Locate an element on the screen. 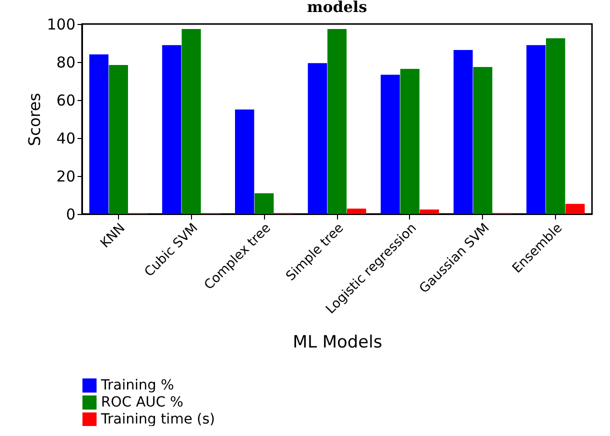  y-axis-title: Scores is located at coordinates (34, 119).